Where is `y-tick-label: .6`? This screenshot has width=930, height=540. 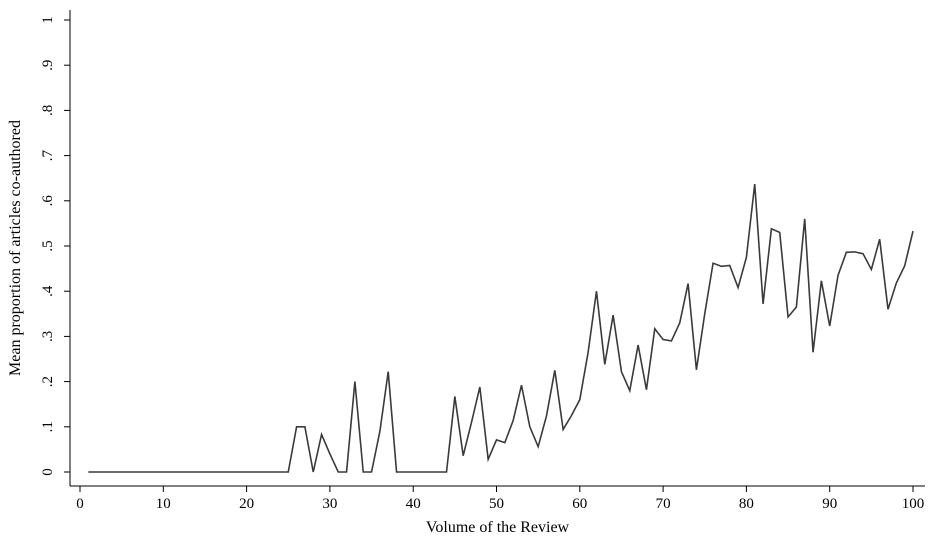
y-tick-label: .6 is located at coordinates (48, 201).